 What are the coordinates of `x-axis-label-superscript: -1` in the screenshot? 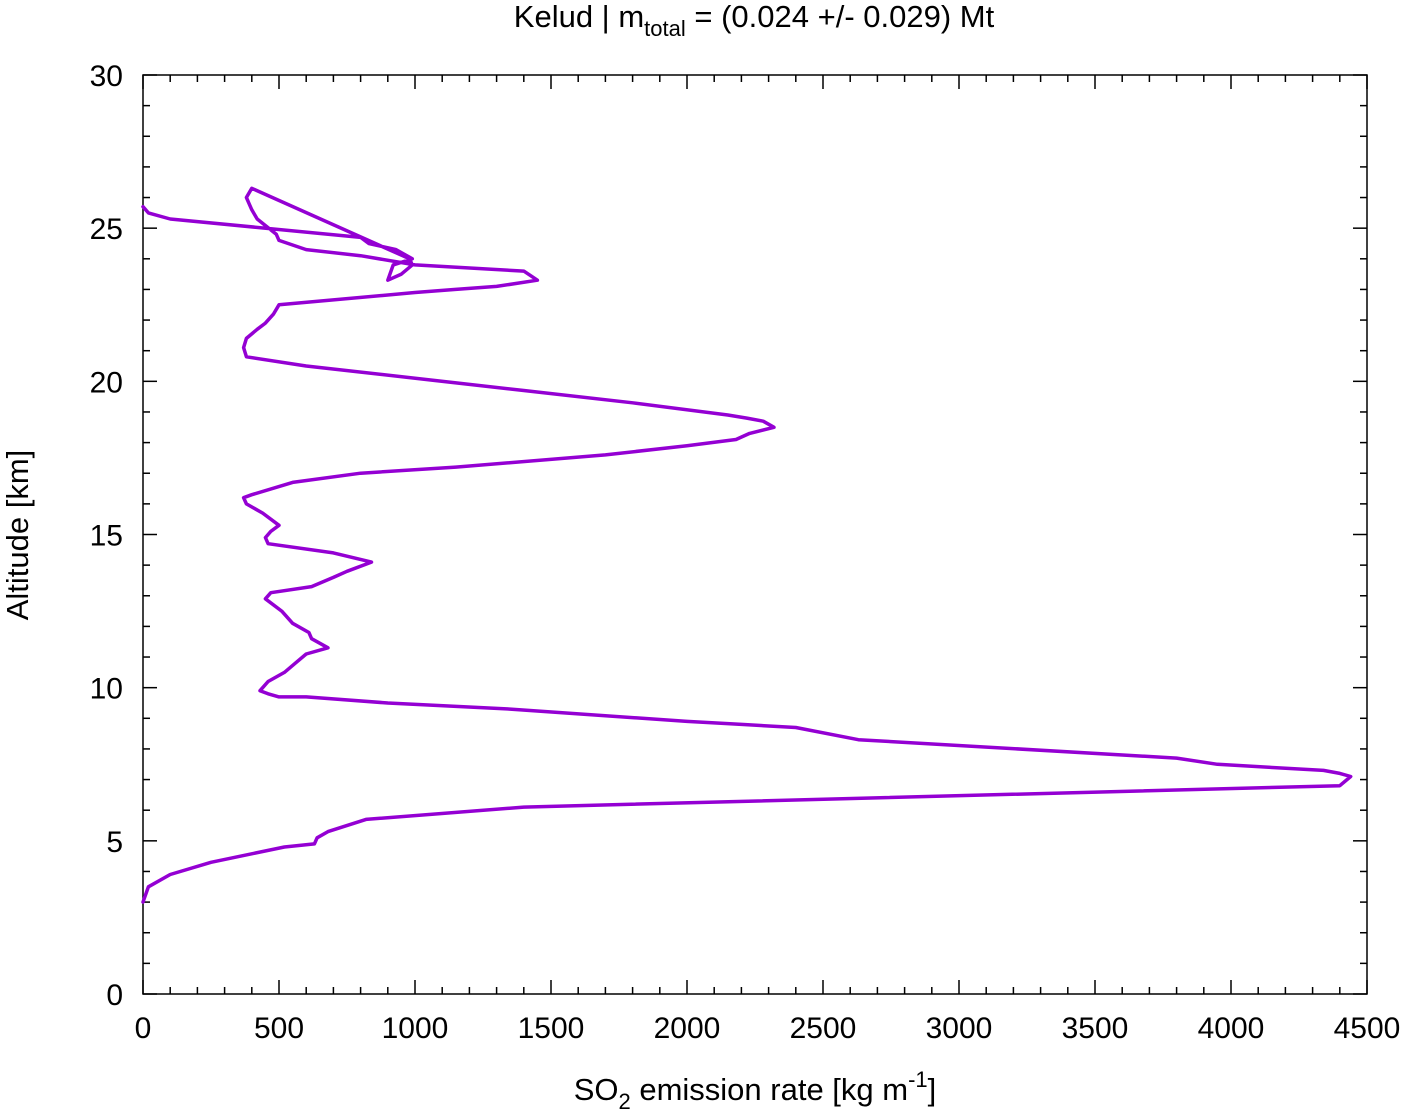 It's located at (918, 1079).